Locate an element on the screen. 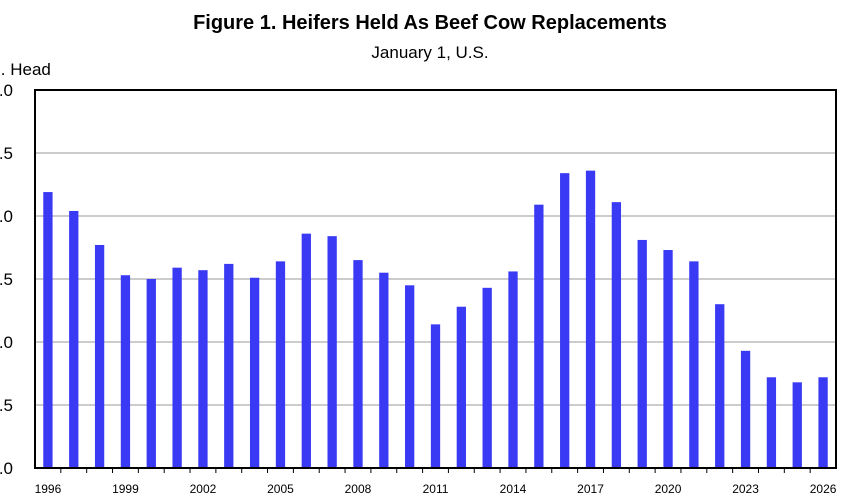 This screenshot has height=500, width=860. bar-2017 is located at coordinates (590, 319).